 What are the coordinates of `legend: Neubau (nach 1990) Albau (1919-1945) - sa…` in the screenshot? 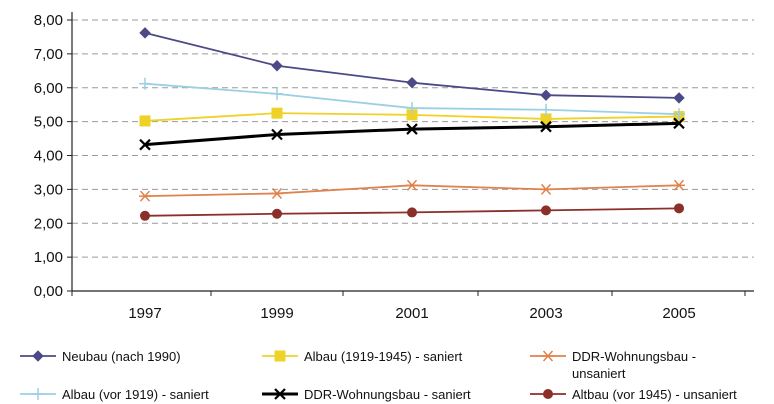 It's located at (378, 375).